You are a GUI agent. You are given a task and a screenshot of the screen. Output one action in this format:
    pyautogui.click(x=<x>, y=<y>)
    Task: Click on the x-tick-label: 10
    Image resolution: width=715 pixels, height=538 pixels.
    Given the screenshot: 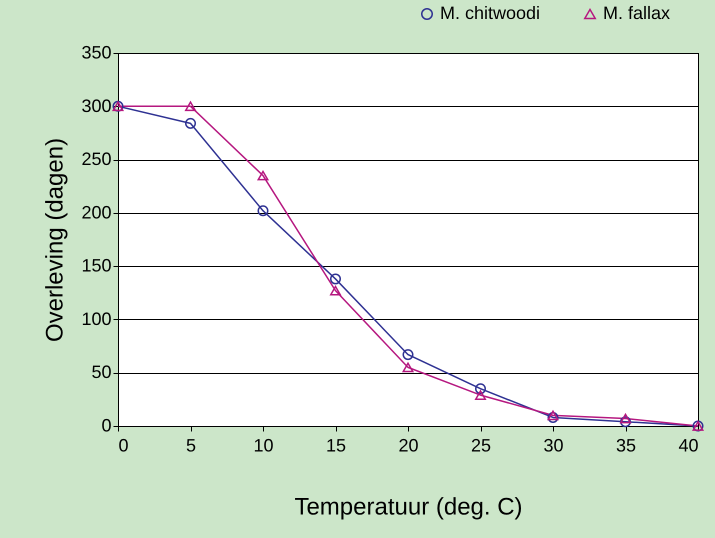 What is the action you would take?
    pyautogui.click(x=263, y=446)
    